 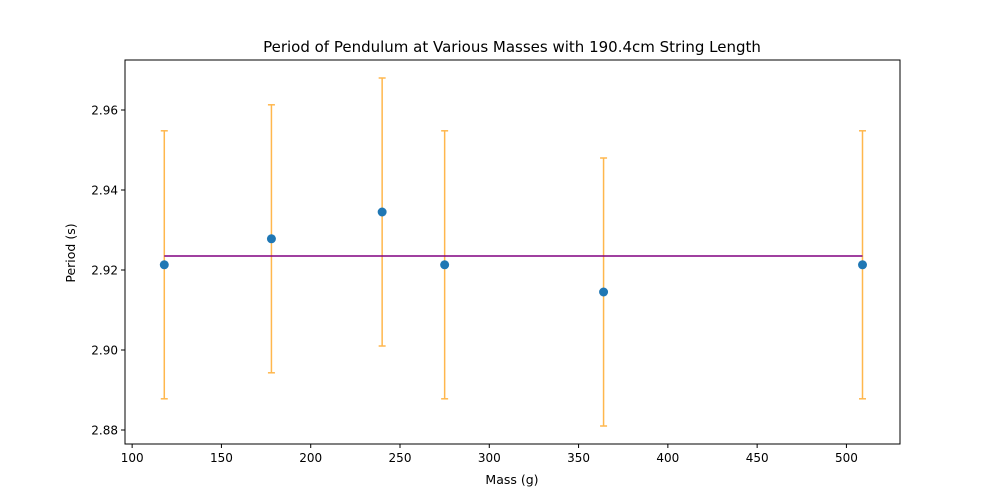 What do you see at coordinates (104, 351) in the screenshot?
I see `y-tick-label: 2.90` at bounding box center [104, 351].